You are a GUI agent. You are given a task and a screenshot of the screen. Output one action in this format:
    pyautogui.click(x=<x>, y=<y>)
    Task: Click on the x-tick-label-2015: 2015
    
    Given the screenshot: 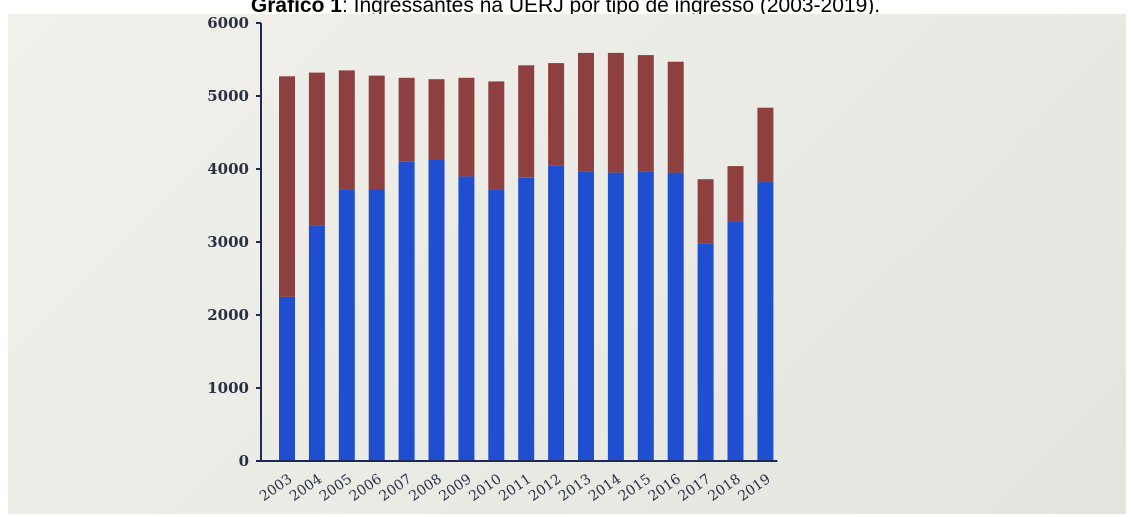 What is the action you would take?
    pyautogui.click(x=635, y=488)
    